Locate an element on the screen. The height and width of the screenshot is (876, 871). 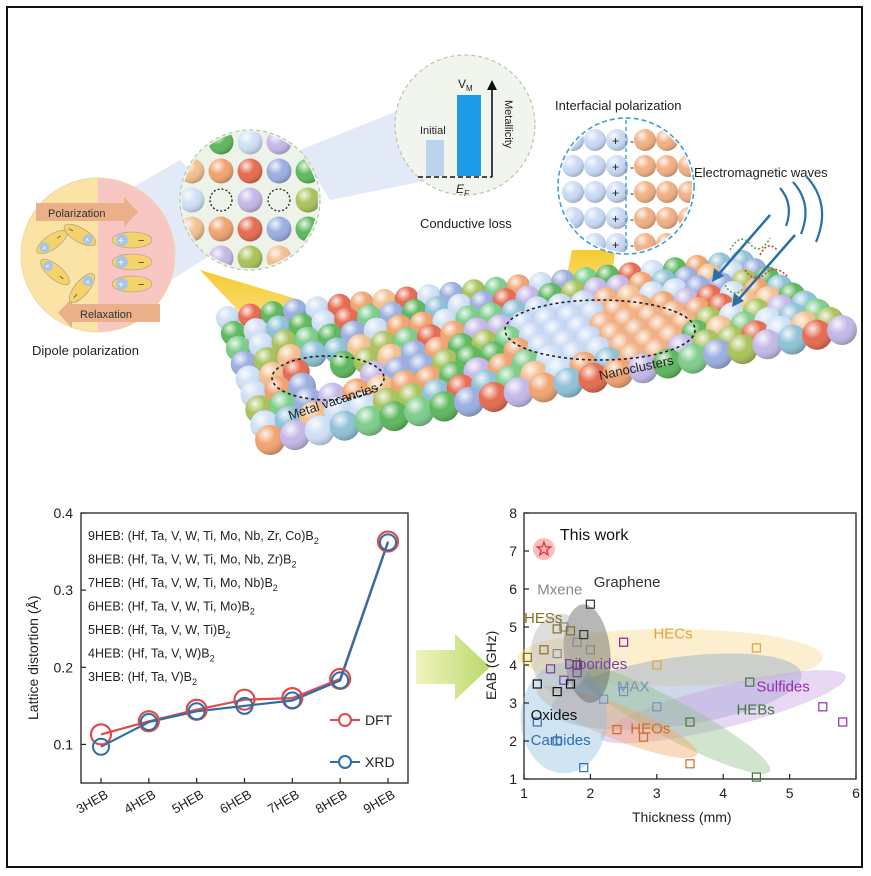
right-y-tick-label: 3 is located at coordinates (513, 703).